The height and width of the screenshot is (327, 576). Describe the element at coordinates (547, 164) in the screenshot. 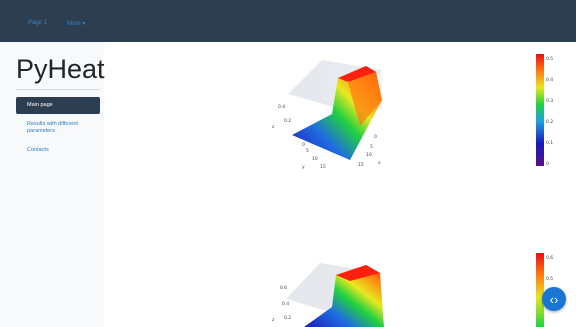

I see `colorbar-tick: 0` at that location.